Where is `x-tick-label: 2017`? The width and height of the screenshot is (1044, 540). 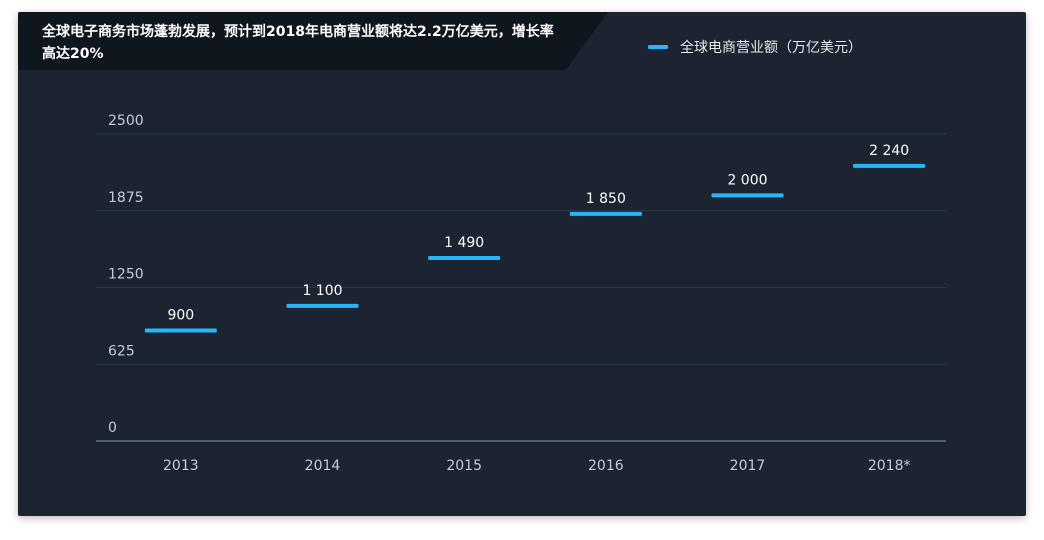 x-tick-label: 2017 is located at coordinates (748, 466).